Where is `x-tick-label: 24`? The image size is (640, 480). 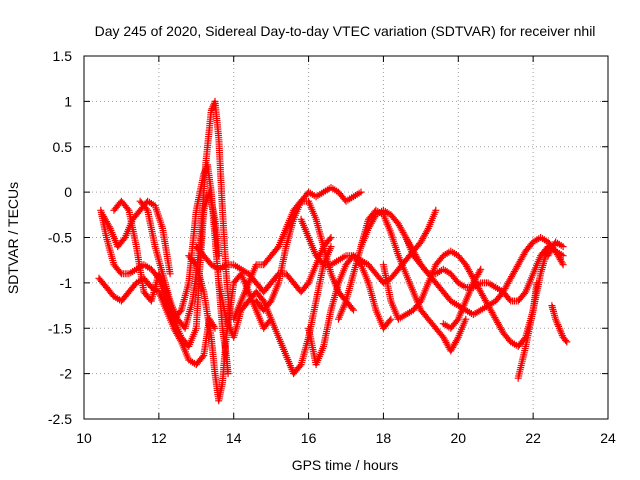 x-tick-label: 24 is located at coordinates (608, 438).